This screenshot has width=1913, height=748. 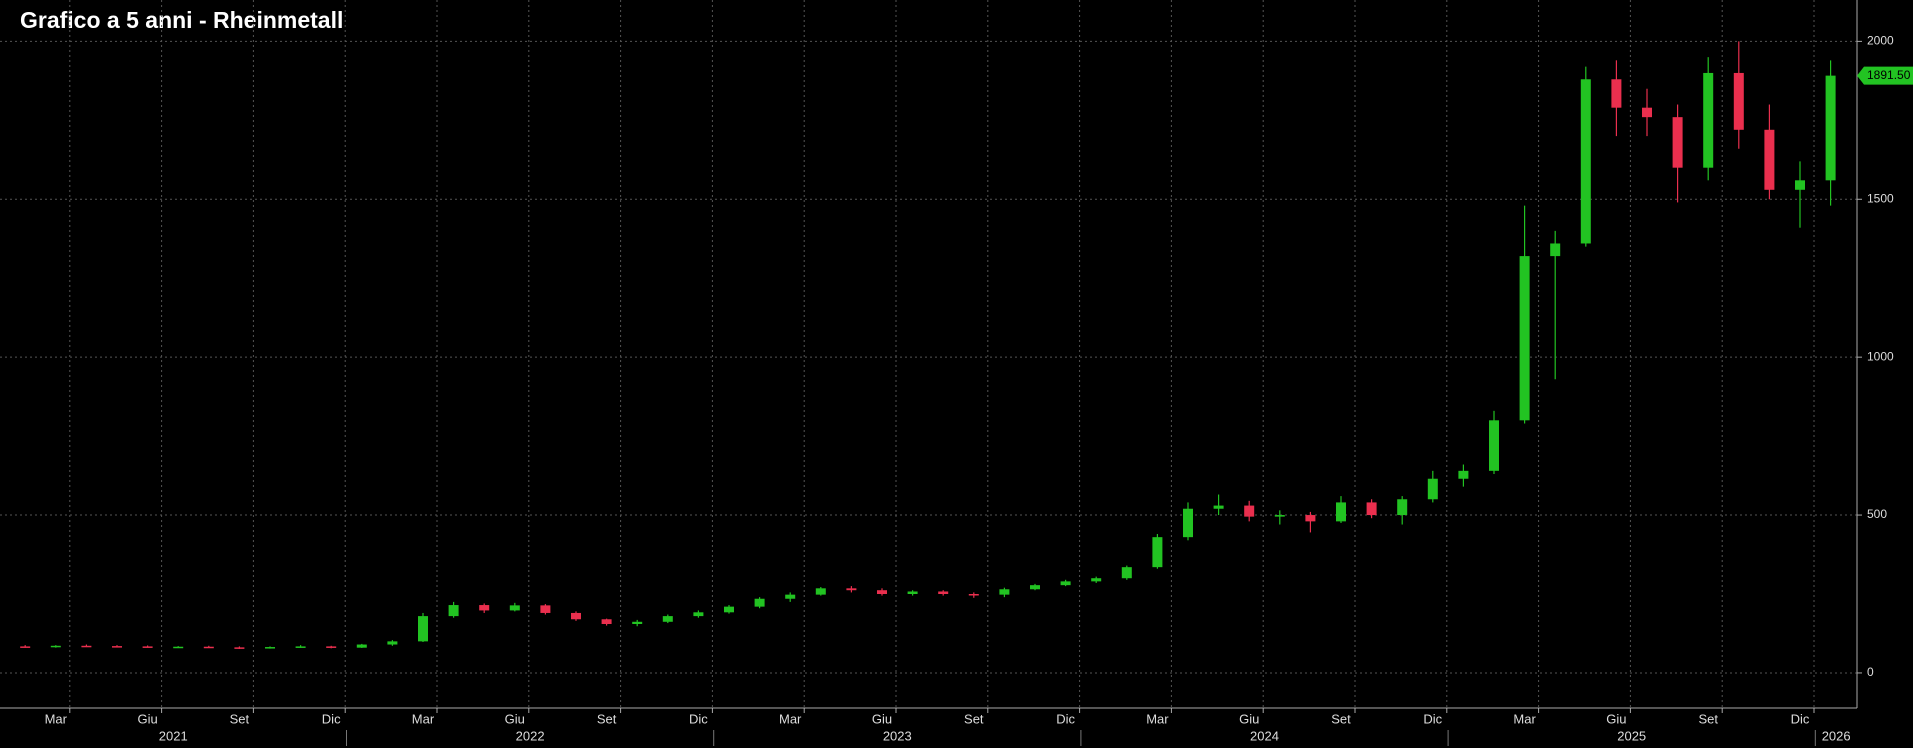 What do you see at coordinates (1631, 735) in the screenshot?
I see `year-label: 2025` at bounding box center [1631, 735].